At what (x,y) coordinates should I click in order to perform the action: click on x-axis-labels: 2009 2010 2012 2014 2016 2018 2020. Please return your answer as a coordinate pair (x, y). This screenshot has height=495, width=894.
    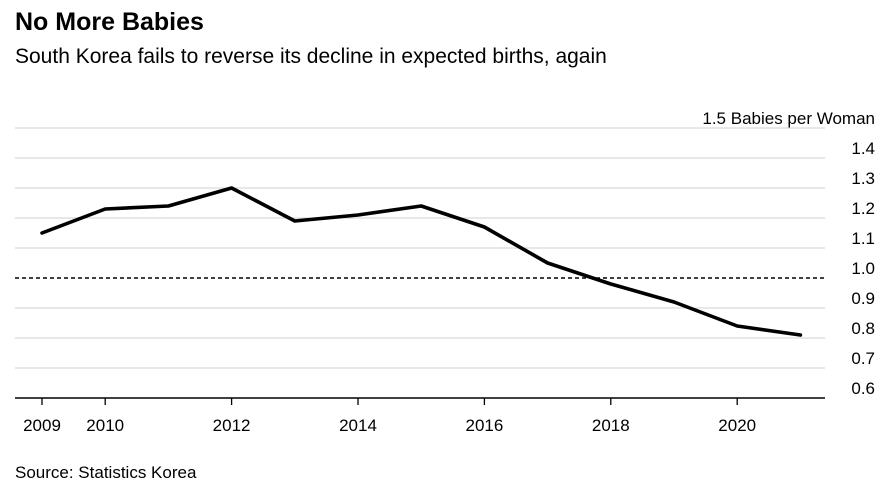
    Looking at the image, I should click on (389, 425).